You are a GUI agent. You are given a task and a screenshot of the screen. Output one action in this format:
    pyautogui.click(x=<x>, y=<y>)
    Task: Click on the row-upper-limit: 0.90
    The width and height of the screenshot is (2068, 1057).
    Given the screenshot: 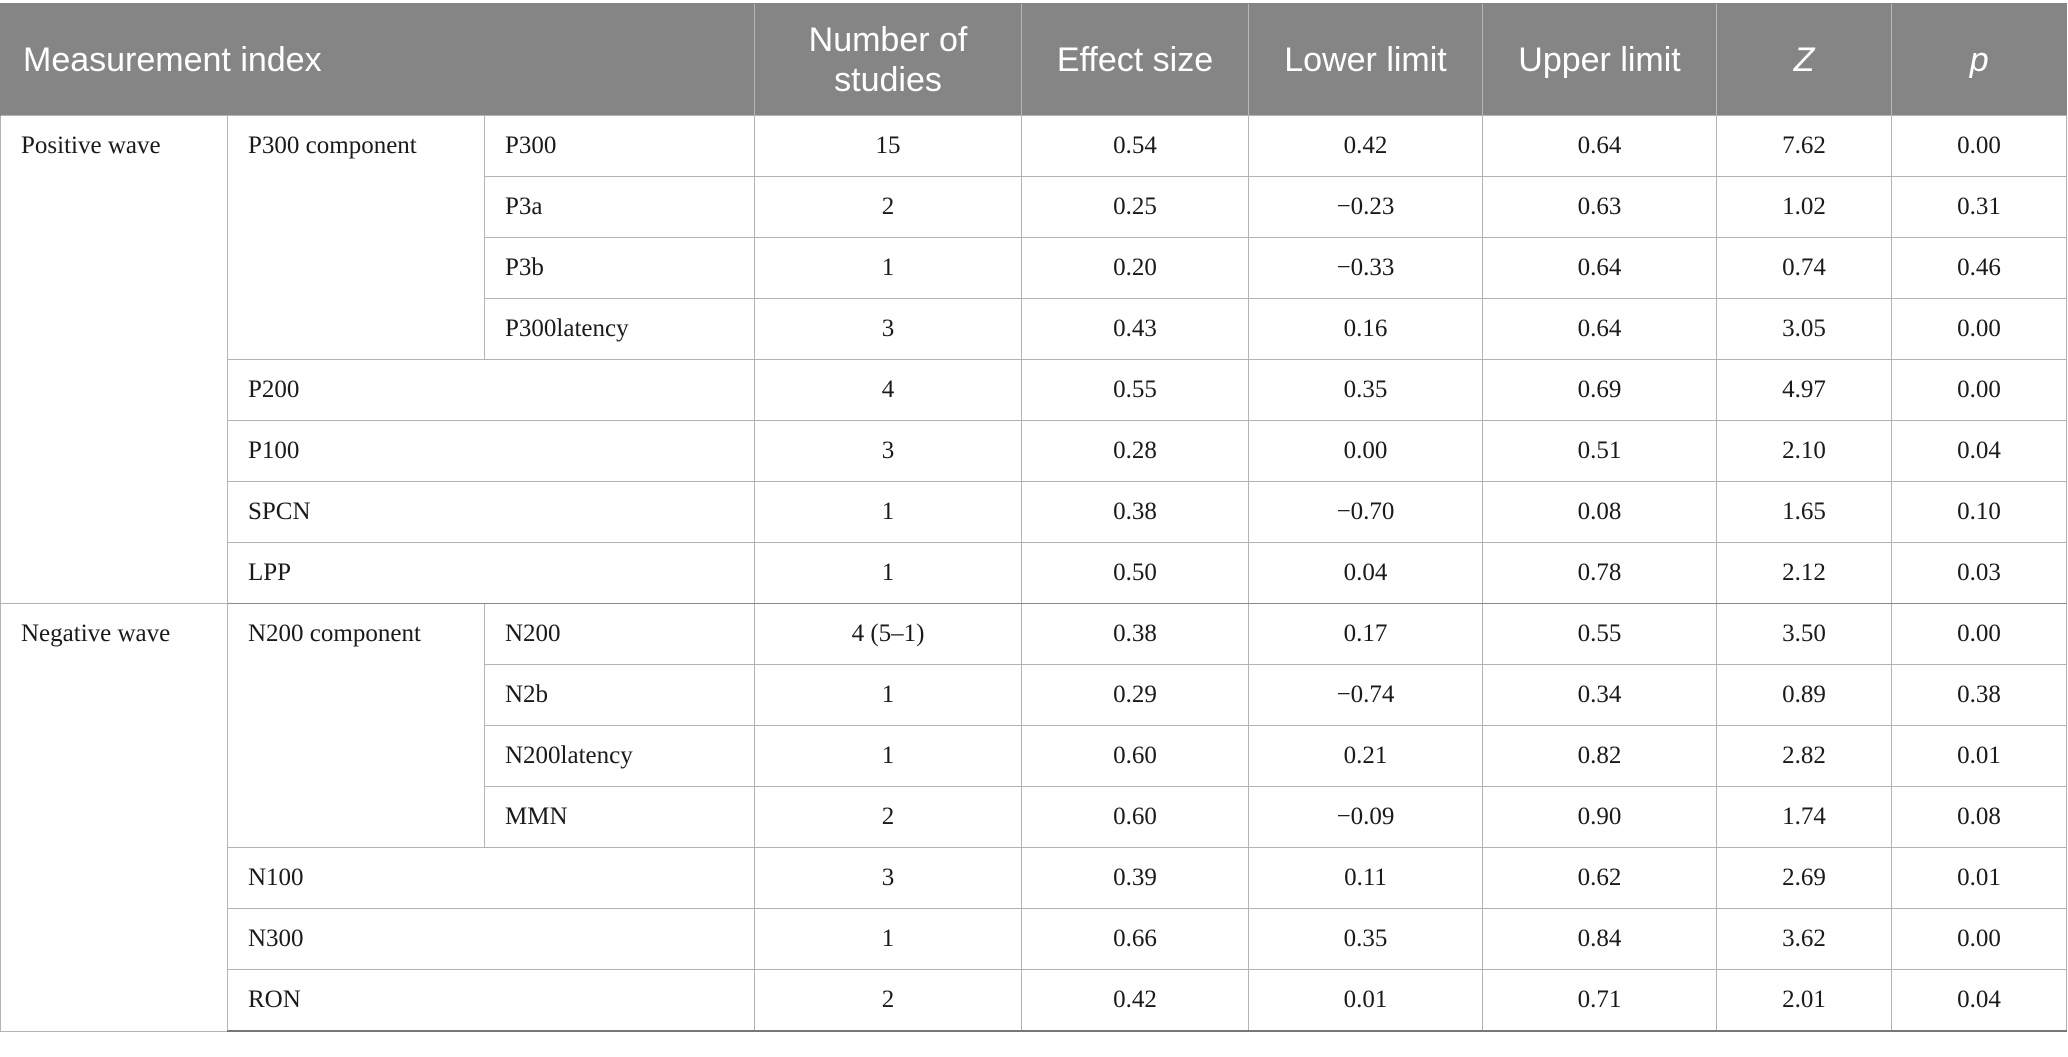 What is the action you would take?
    pyautogui.click(x=1600, y=817)
    